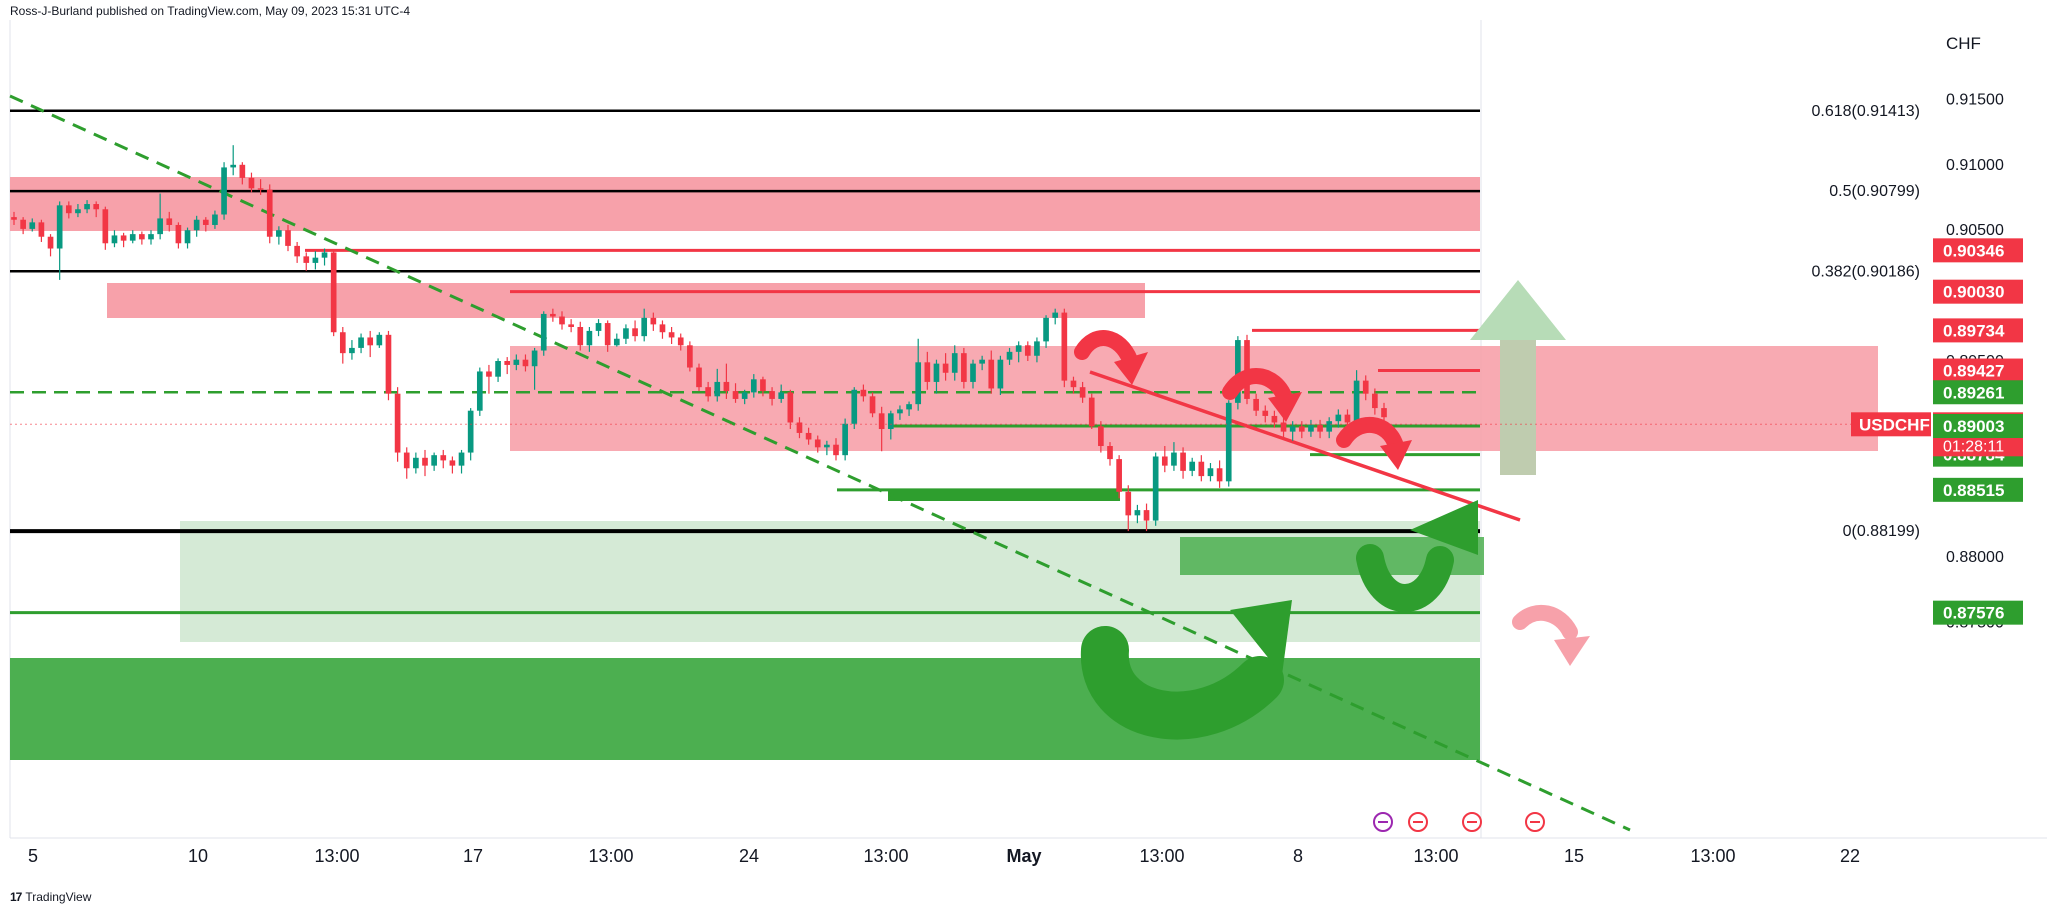 This screenshot has height=914, width=2047. What do you see at coordinates (1444, 527) in the screenshot?
I see `green-arrow-small-head` at bounding box center [1444, 527].